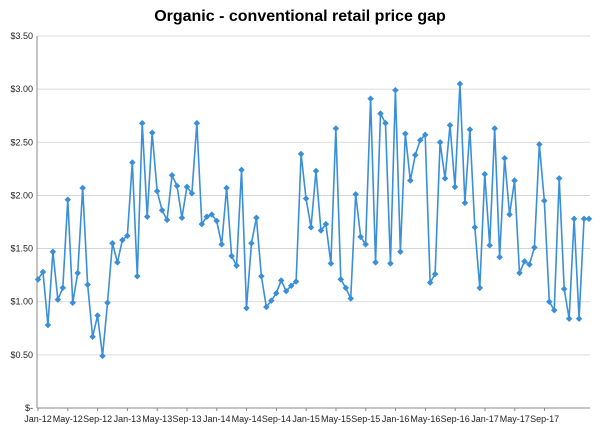 This screenshot has width=600, height=432. What do you see at coordinates (21, 249) in the screenshot?
I see `y-tick-label: $1.50` at bounding box center [21, 249].